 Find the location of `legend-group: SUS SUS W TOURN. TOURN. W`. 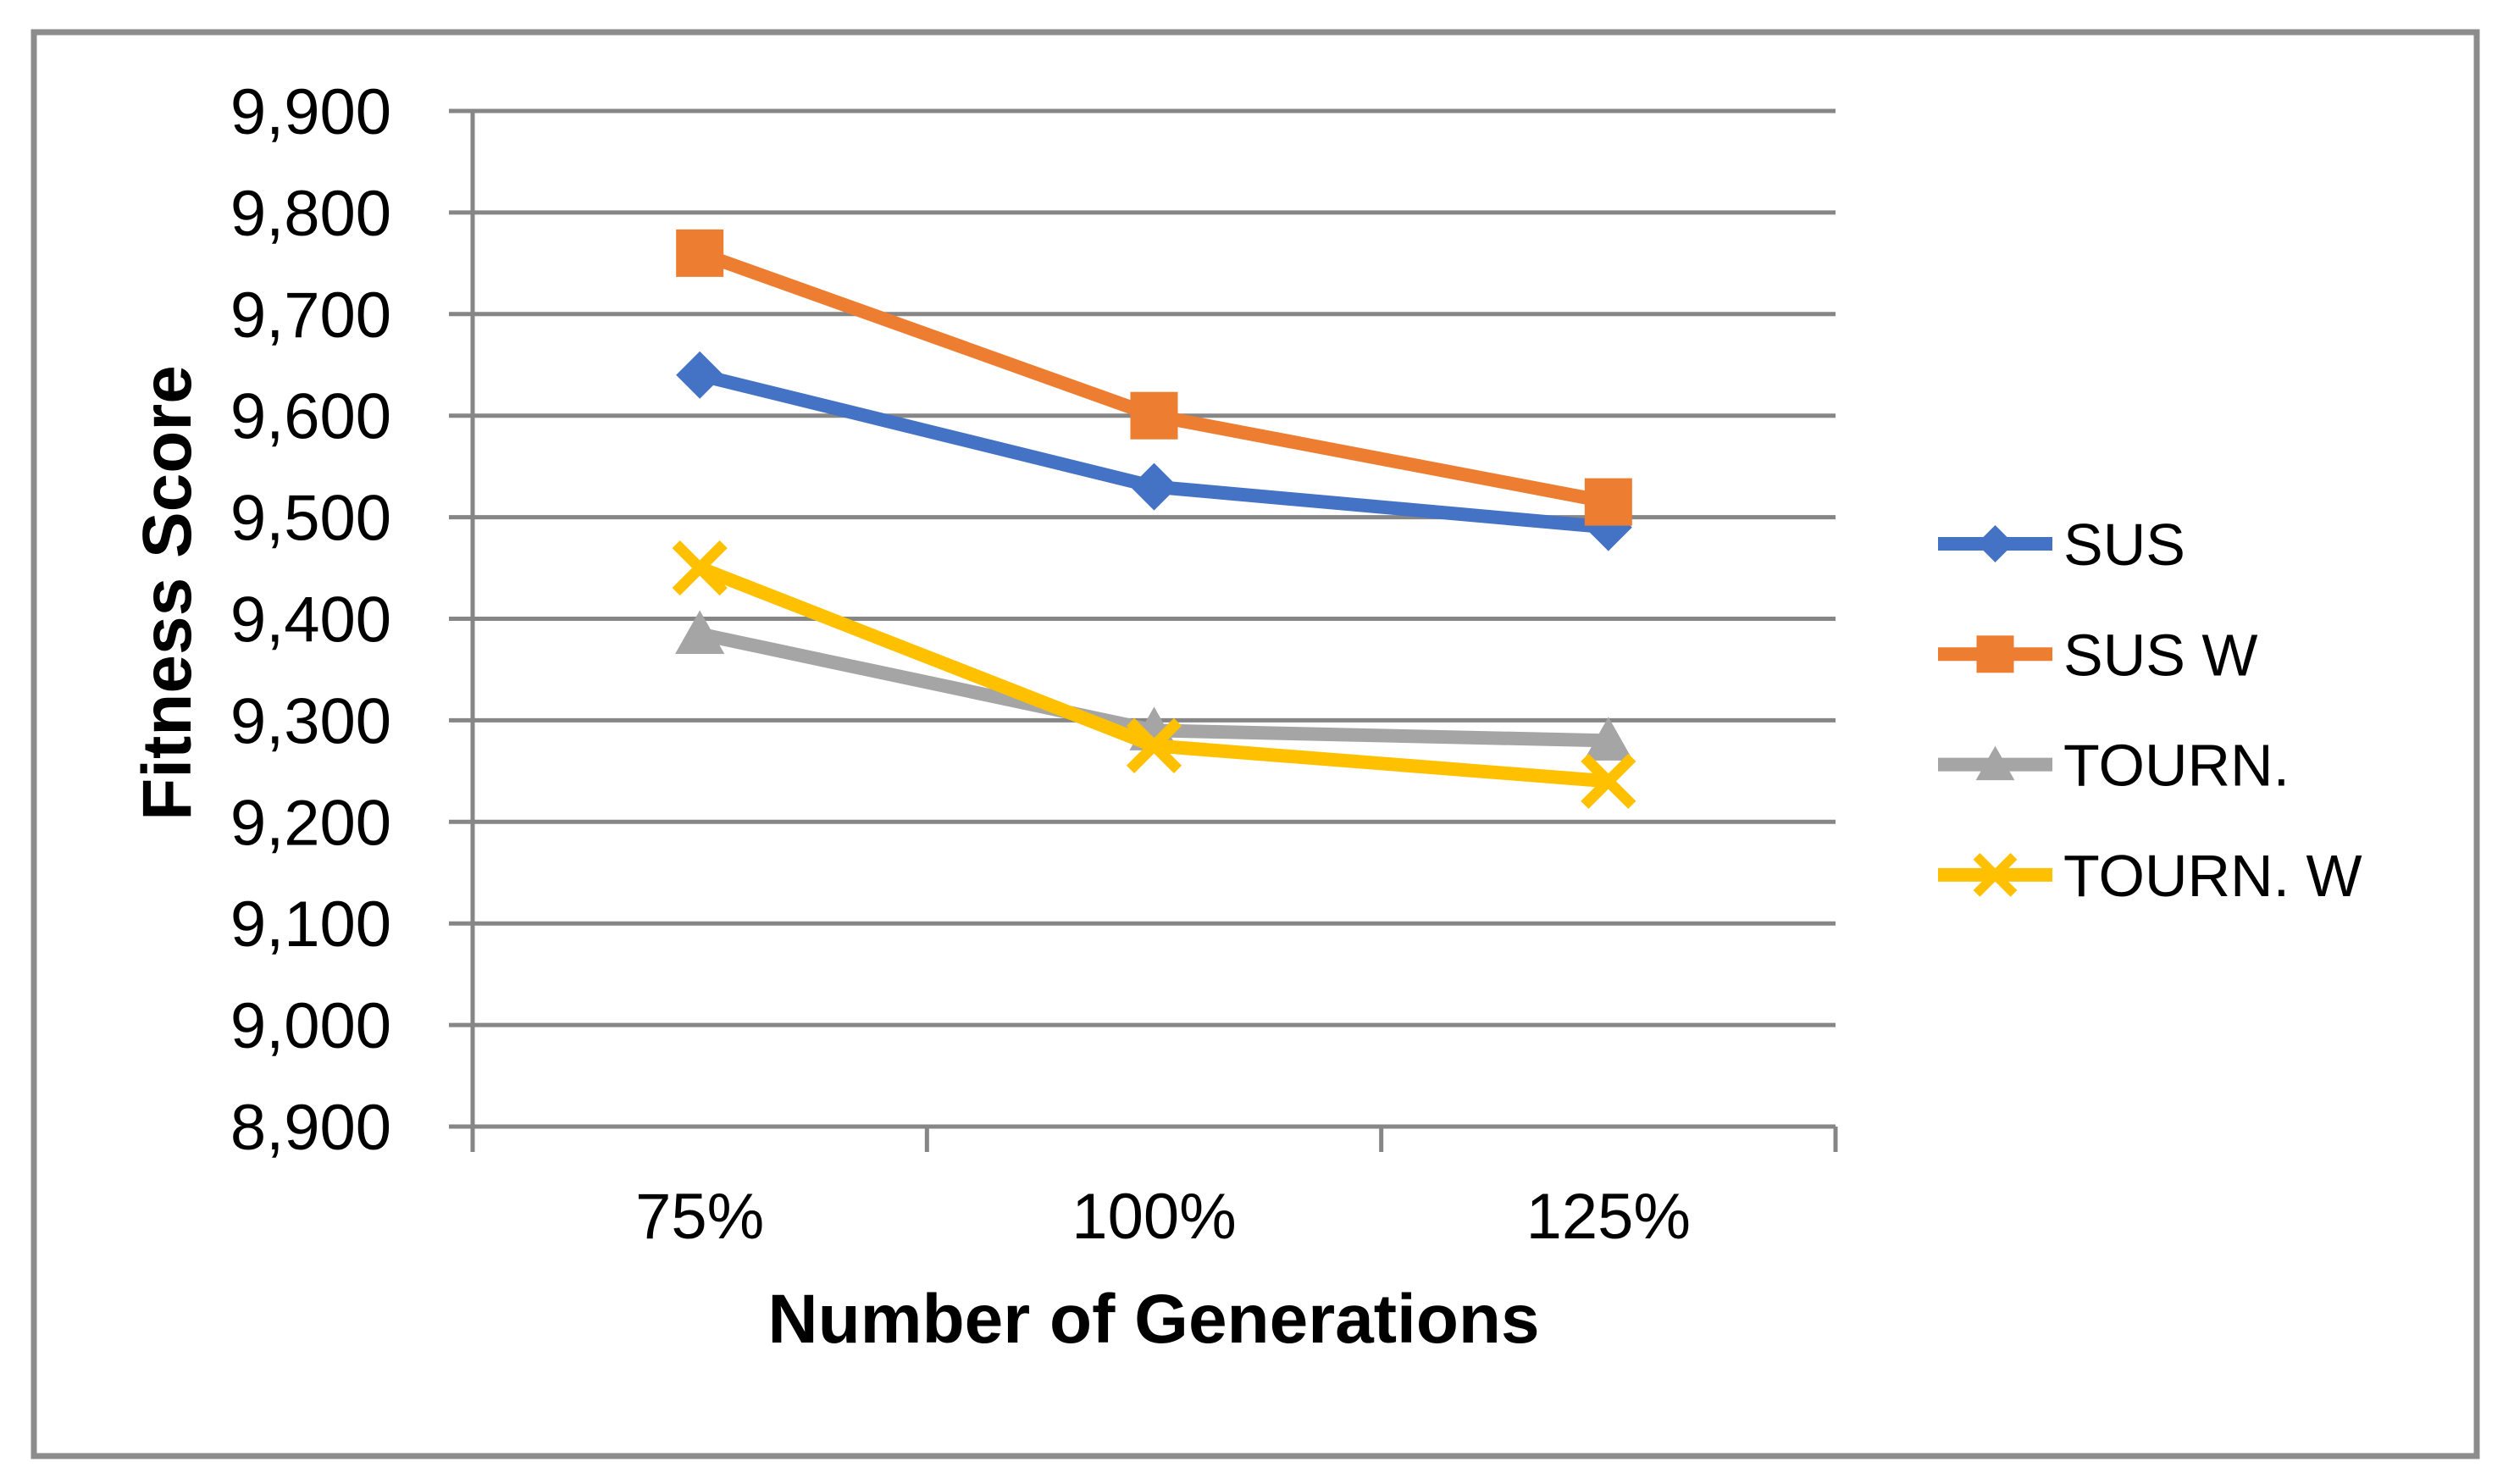

legend-group: SUS SUS W TOURN. TOURN. W is located at coordinates (2150, 710).